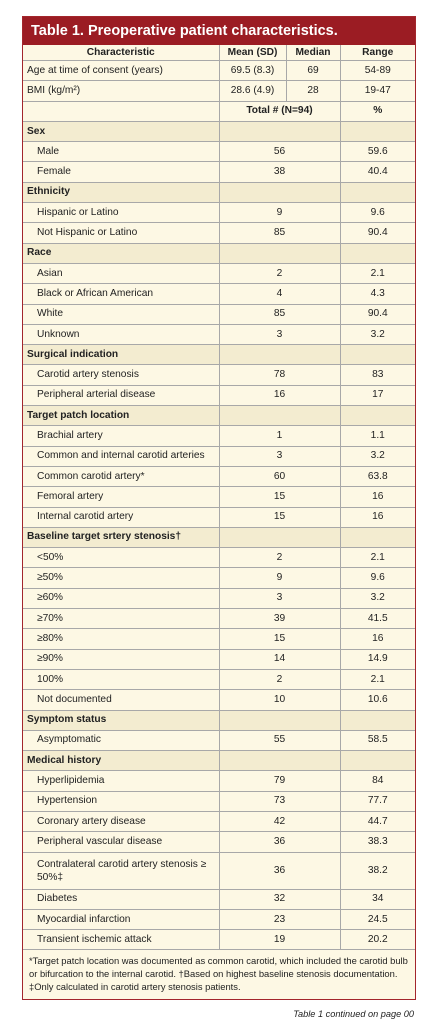  Describe the element at coordinates (121, 919) in the screenshot. I see `row-label: Myocardial infarction` at that location.